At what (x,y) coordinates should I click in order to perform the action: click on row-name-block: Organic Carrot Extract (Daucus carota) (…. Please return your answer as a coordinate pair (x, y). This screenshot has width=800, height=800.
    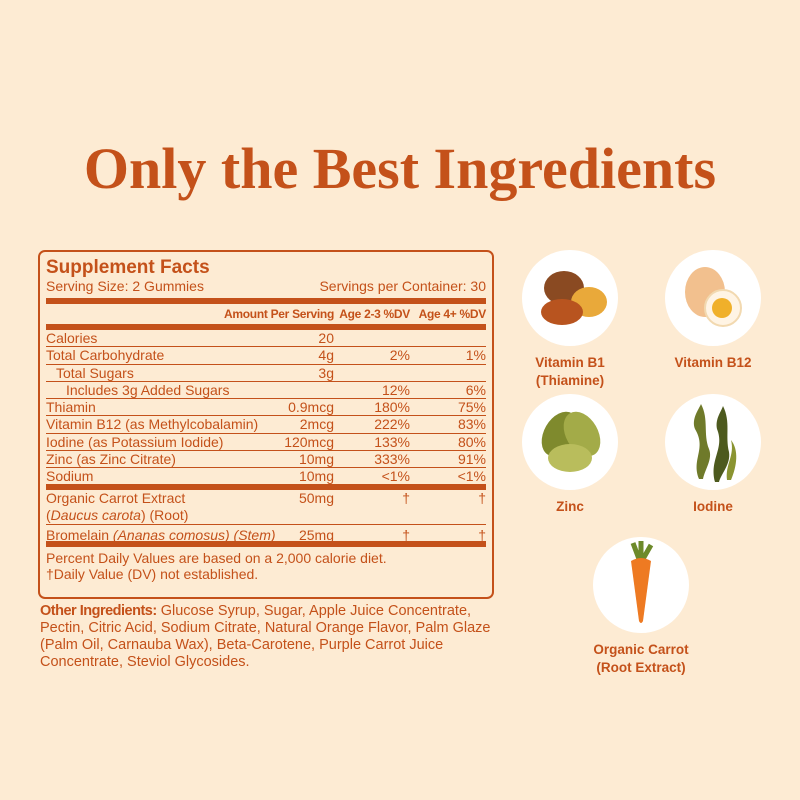
    Looking at the image, I should click on (117, 507).